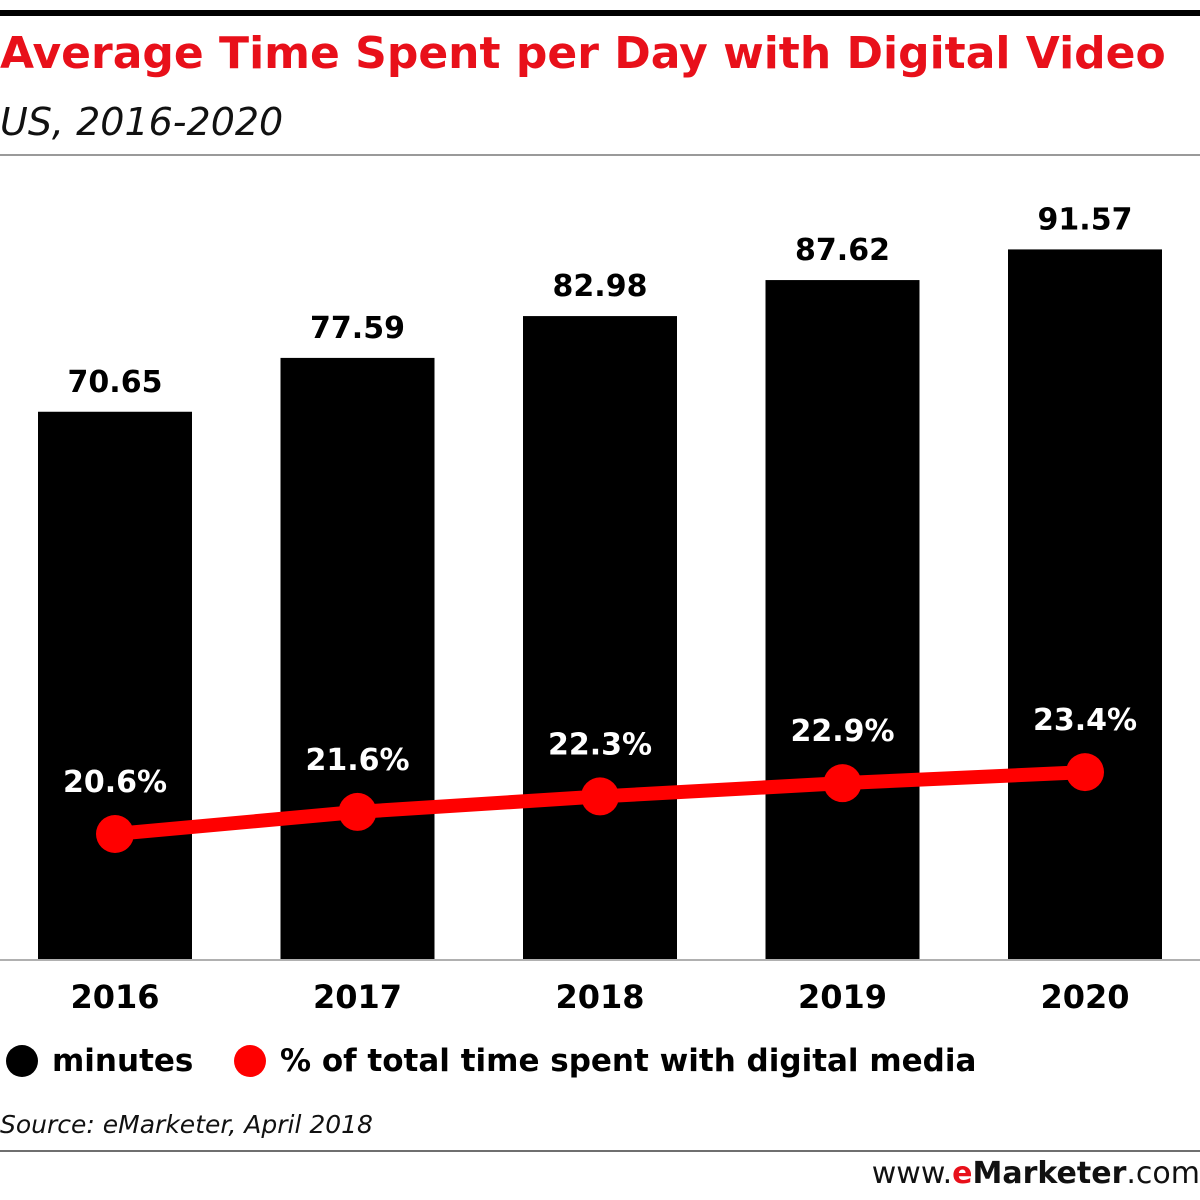 The image size is (1200, 1200). Describe the element at coordinates (357, 760) in the screenshot. I see `pct-value-label-2017: 21.6%` at that location.